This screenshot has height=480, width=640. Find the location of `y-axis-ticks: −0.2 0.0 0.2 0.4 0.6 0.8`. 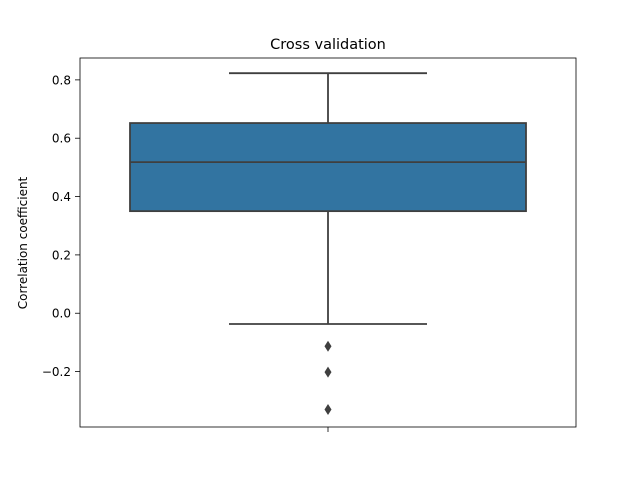

y-axis-ticks: −0.2 0.0 0.2 0.4 0.6 0.8 is located at coordinates (61, 226).